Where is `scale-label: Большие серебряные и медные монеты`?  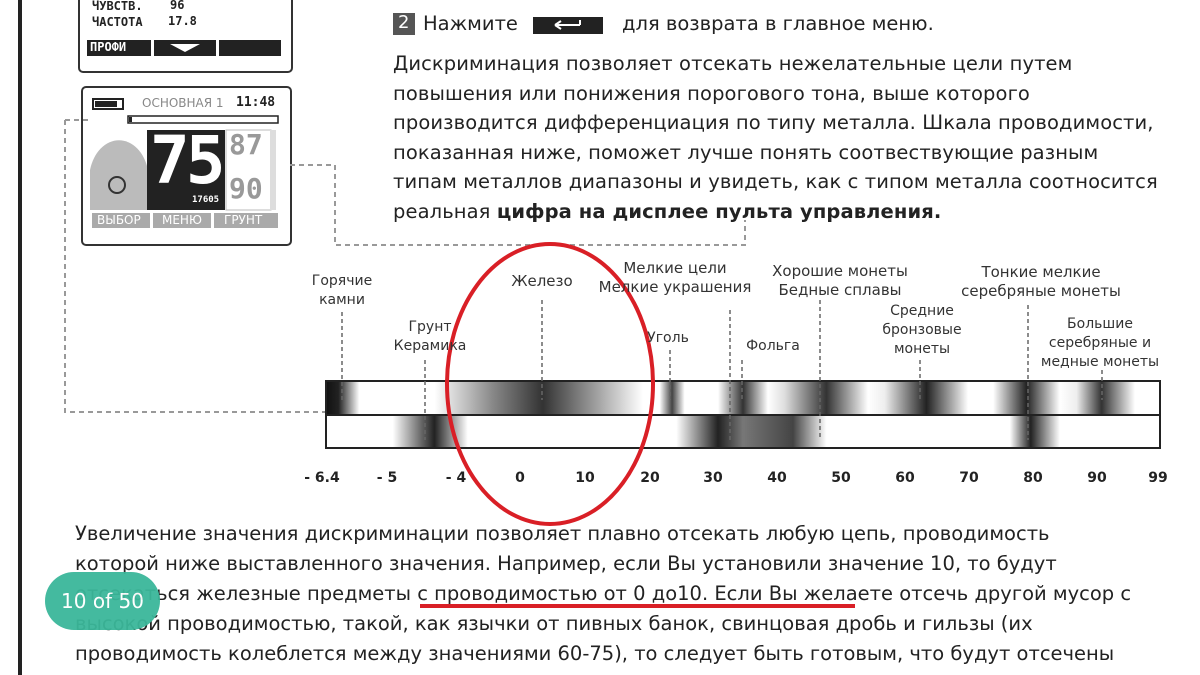 scale-label: Большие серебряные и медные монеты is located at coordinates (1100, 343).